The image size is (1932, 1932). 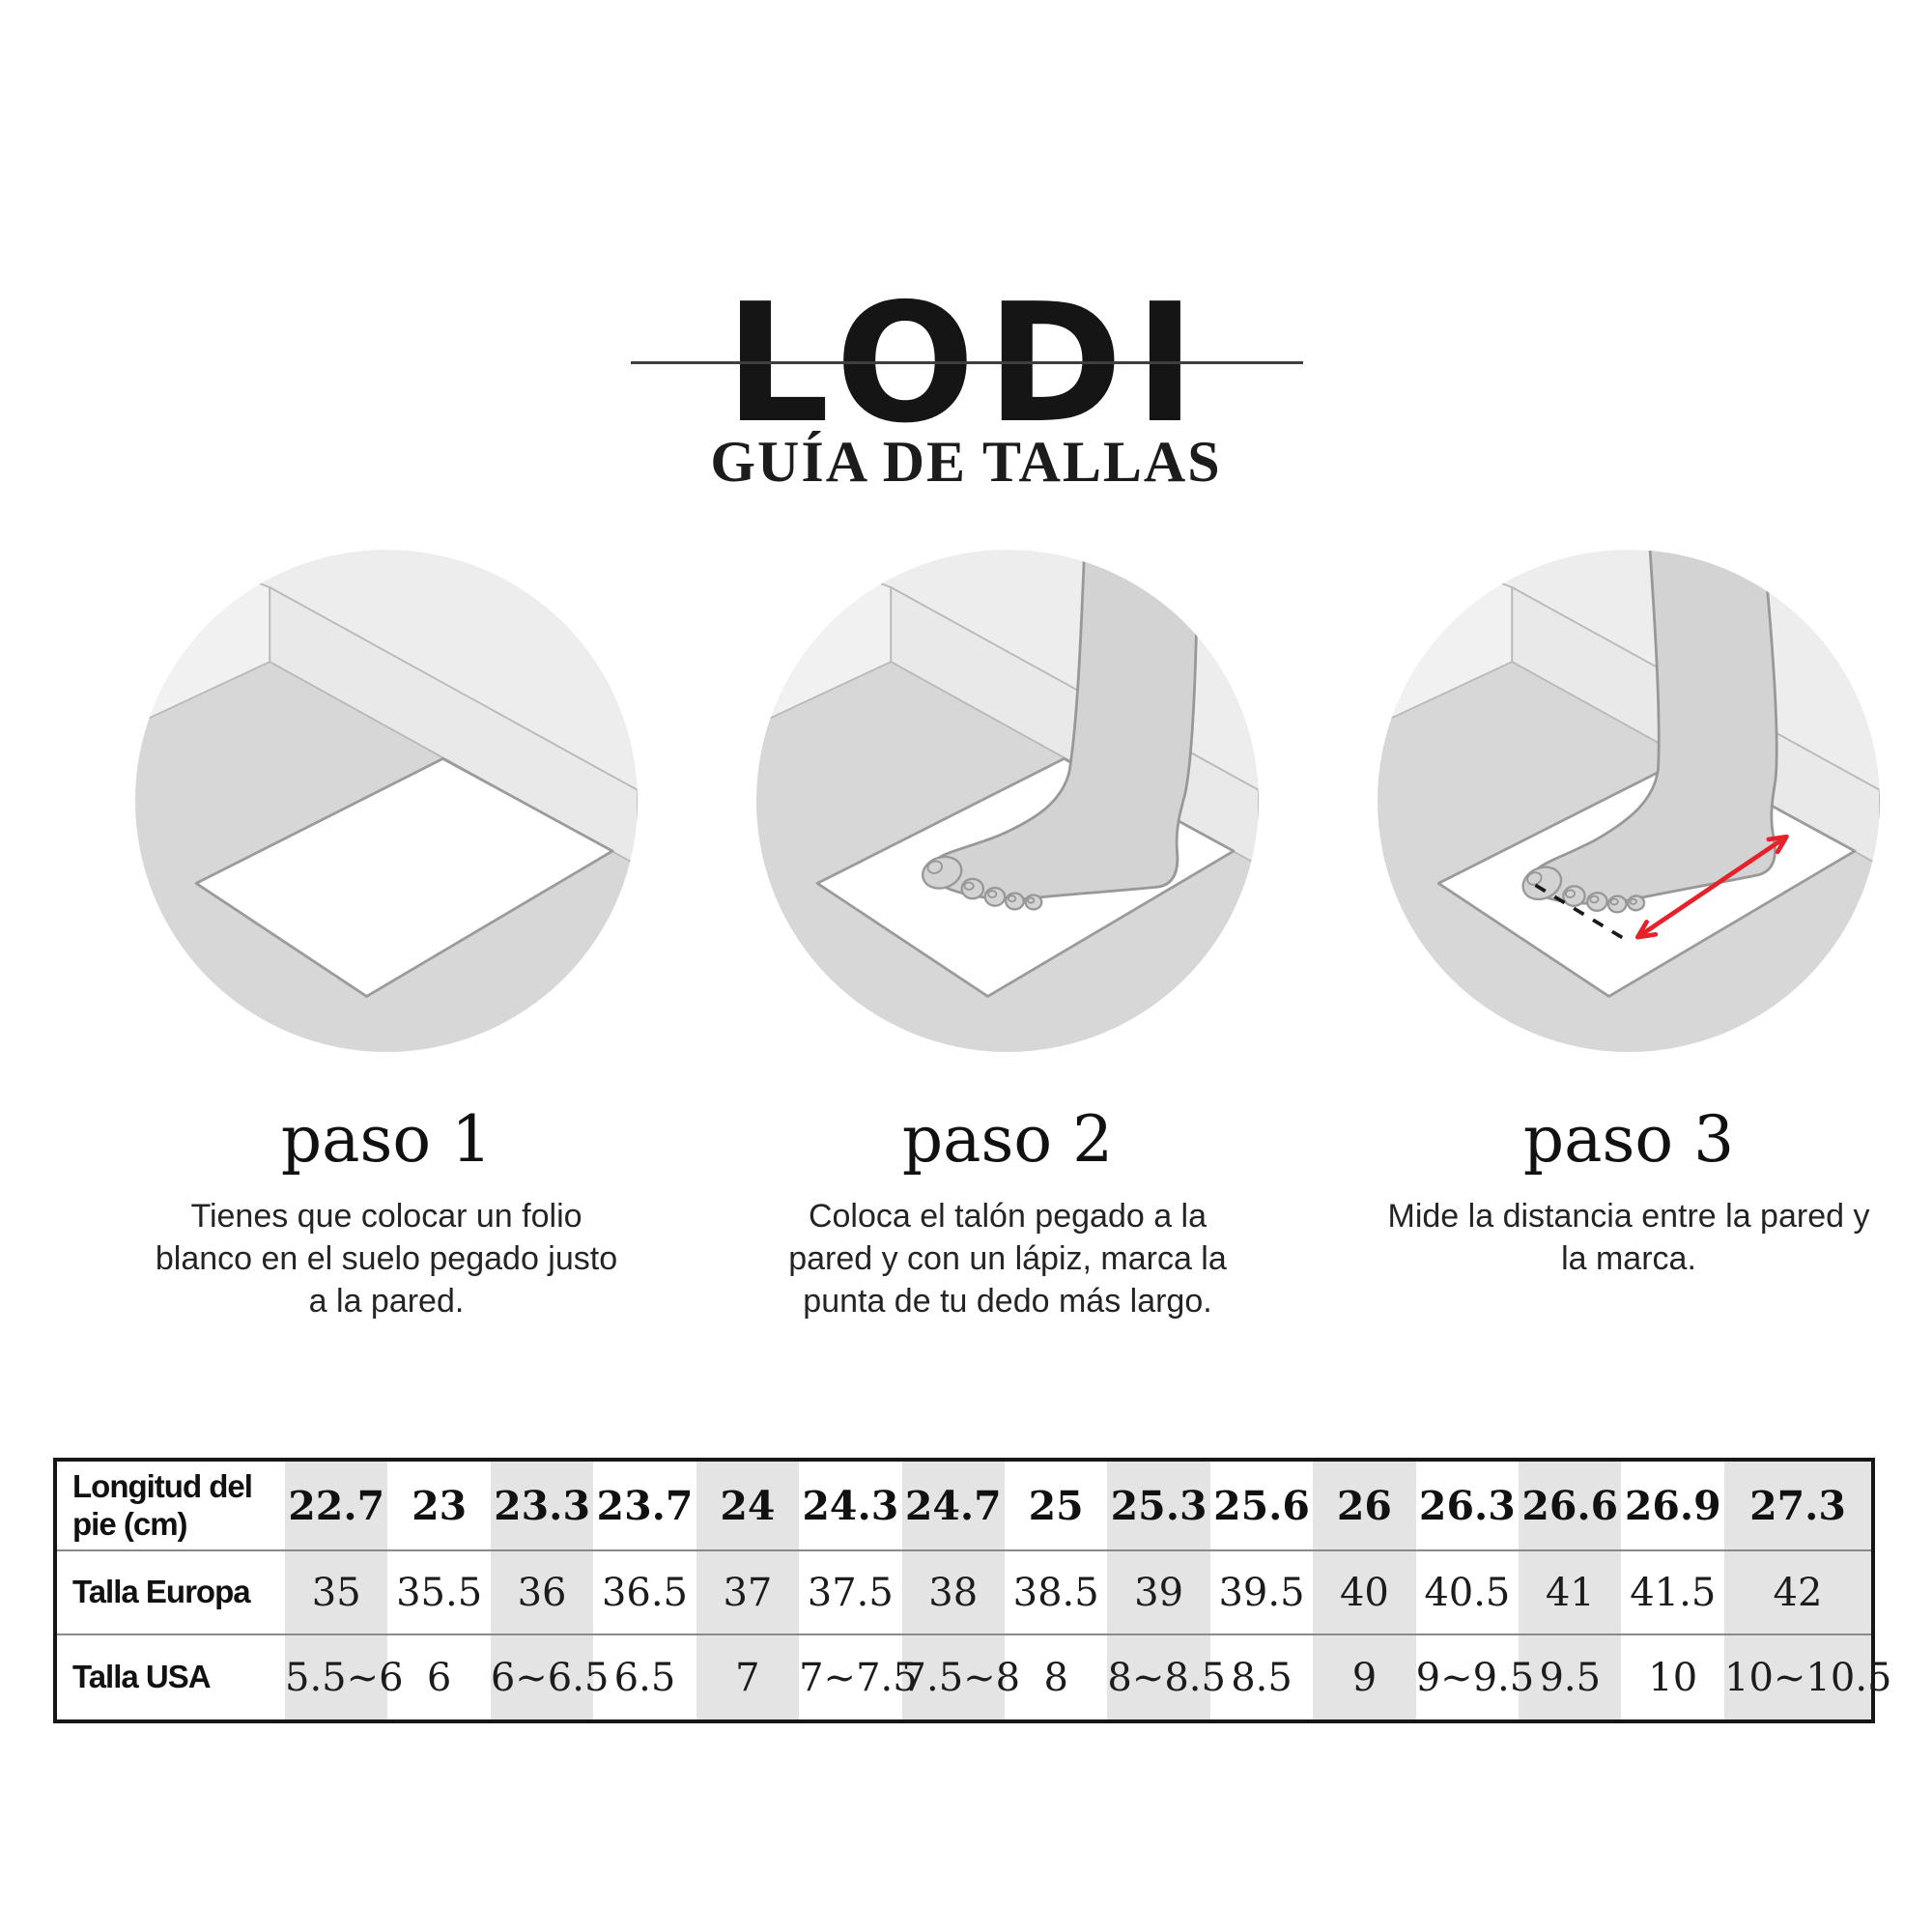 I want to click on size-cell: 23.3, so click(x=542, y=1505).